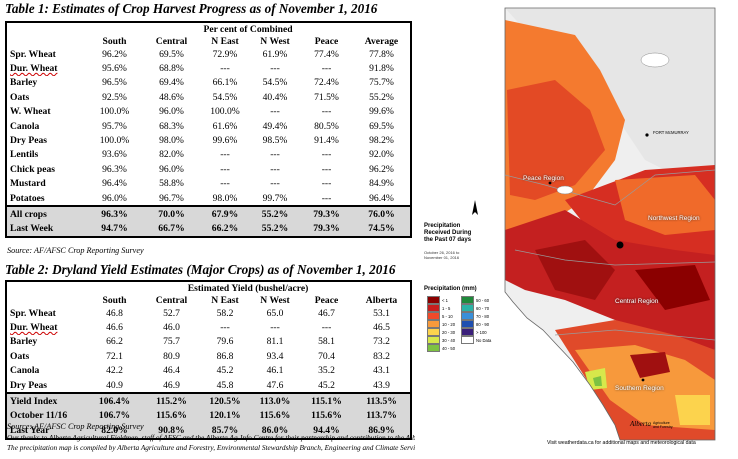  Describe the element at coordinates (381, 69) in the screenshot. I see `cell-value: 91.8%` at that location.